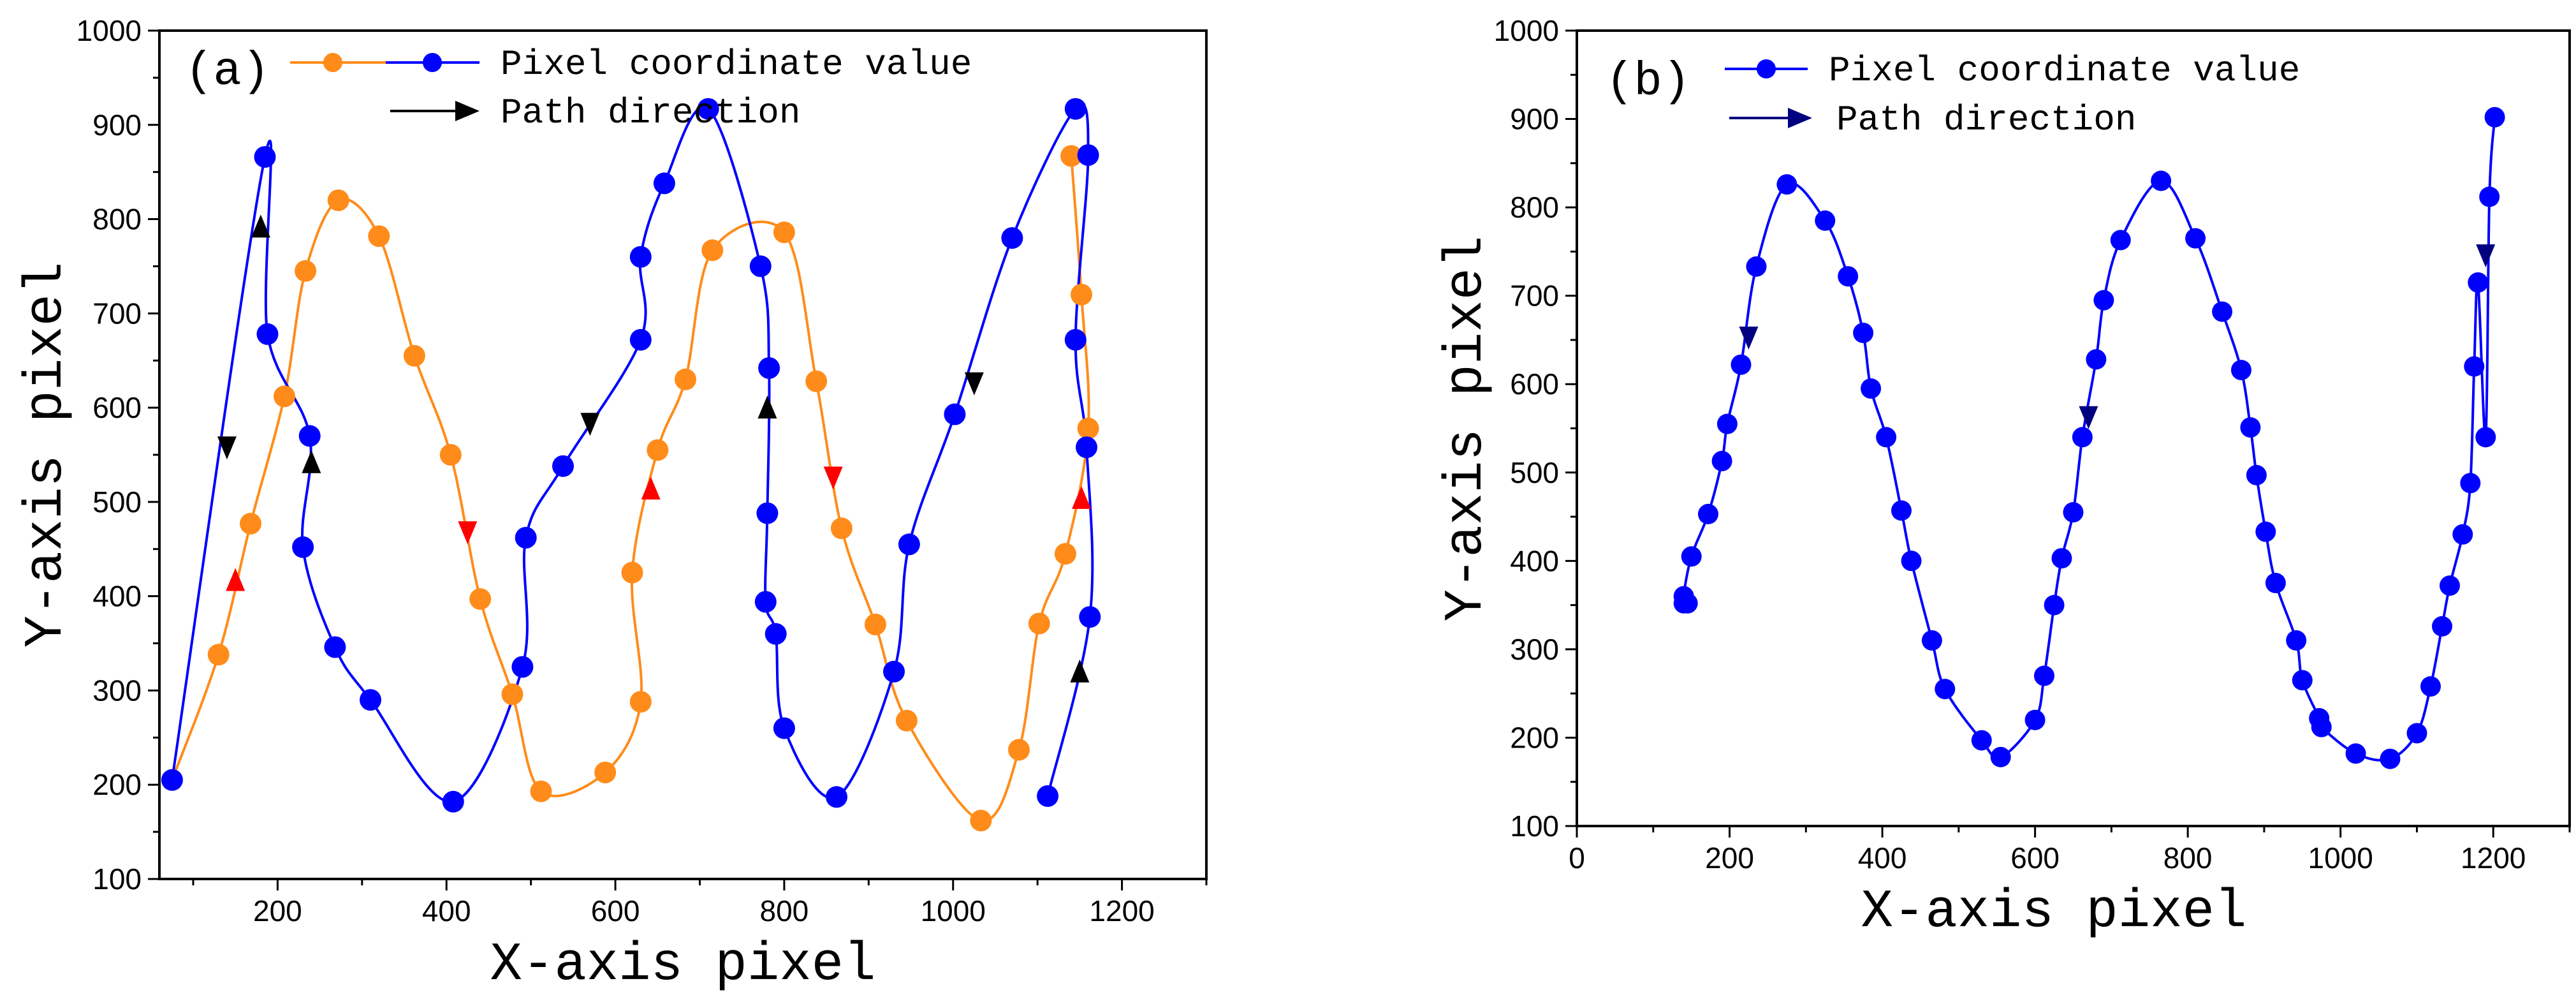 Image resolution: width=2576 pixels, height=1004 pixels. I want to click on y-tick-label-a-4: 500, so click(117, 502).